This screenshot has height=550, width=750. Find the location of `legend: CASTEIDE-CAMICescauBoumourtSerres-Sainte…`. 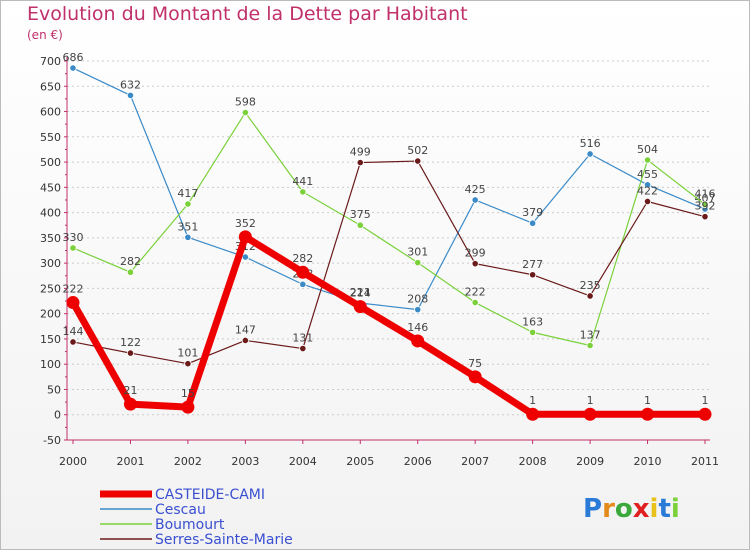

legend: CASTEIDE-CAMICescauBoumourtSerres-Sainte… is located at coordinates (196, 517).